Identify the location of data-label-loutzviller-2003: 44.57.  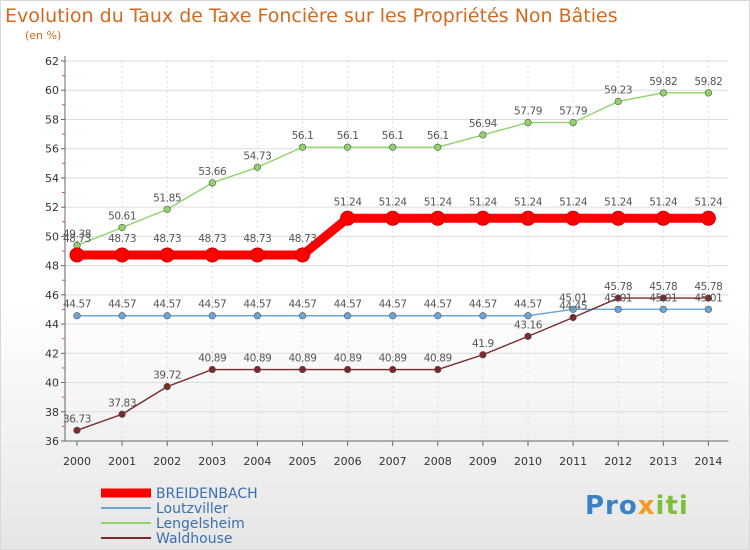
(212, 305).